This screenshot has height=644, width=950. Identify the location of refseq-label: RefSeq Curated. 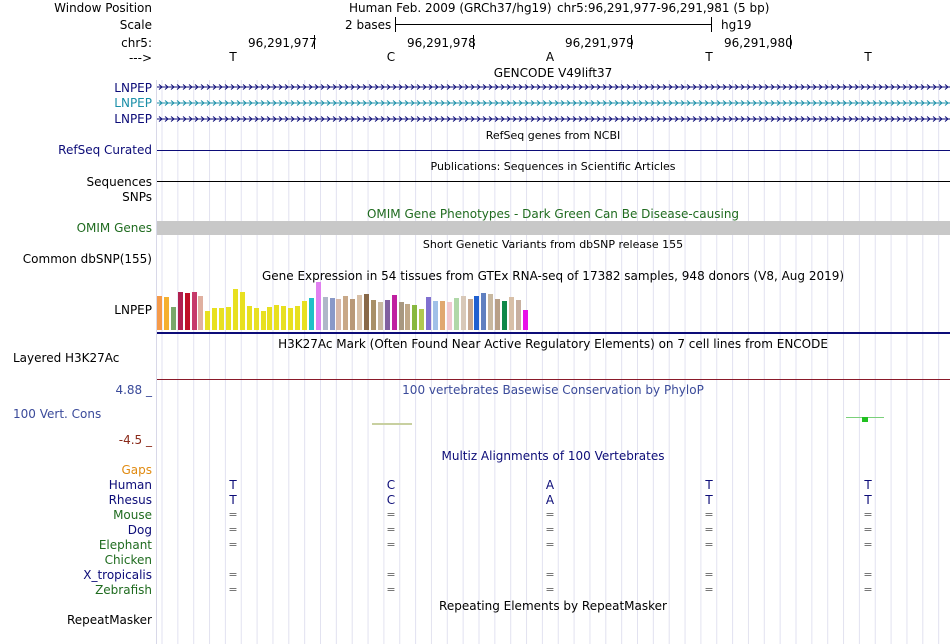
(105, 150).